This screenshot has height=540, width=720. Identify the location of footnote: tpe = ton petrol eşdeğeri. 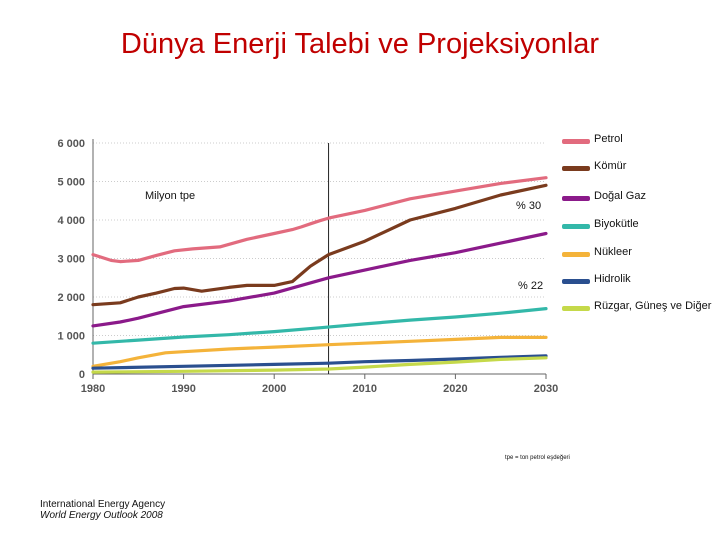
(537, 458).